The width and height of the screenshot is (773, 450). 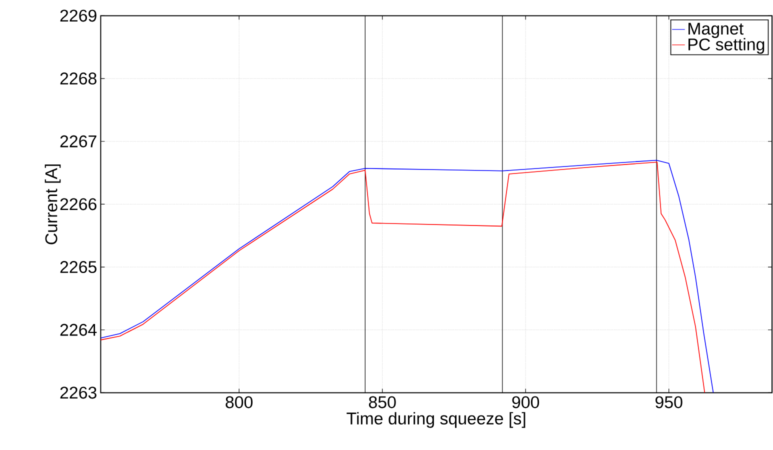 What do you see at coordinates (726, 46) in the screenshot?
I see `legend-label: PC setting` at bounding box center [726, 46].